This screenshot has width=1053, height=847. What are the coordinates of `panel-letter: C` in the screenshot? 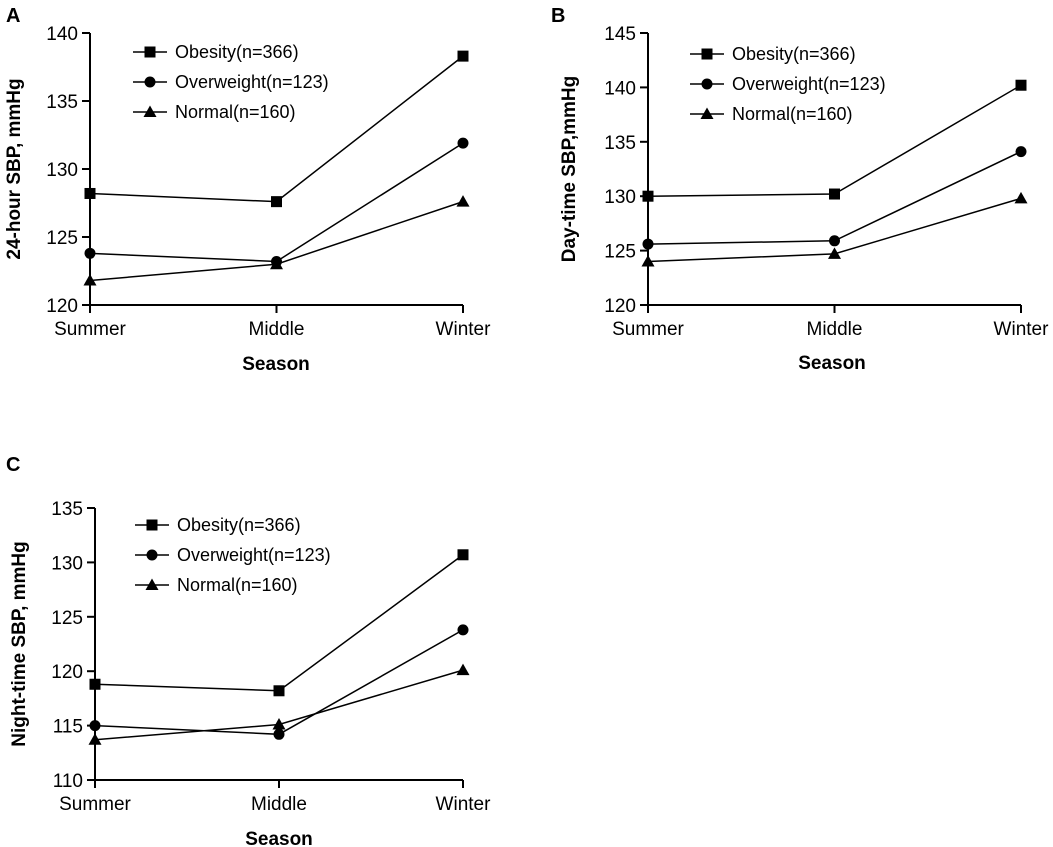 It's located at (13, 465).